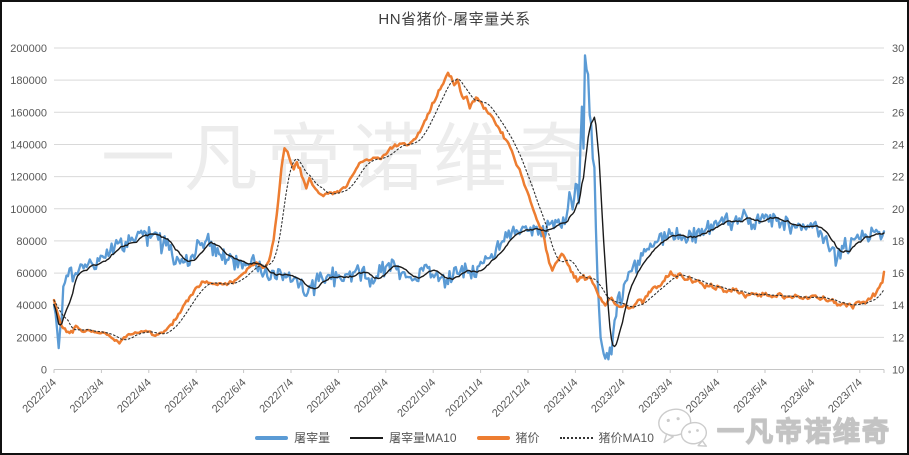 Image resolution: width=909 pixels, height=455 pixels. Describe the element at coordinates (31, 338) in the screenshot. I see `svg-text: 20000` at that location.